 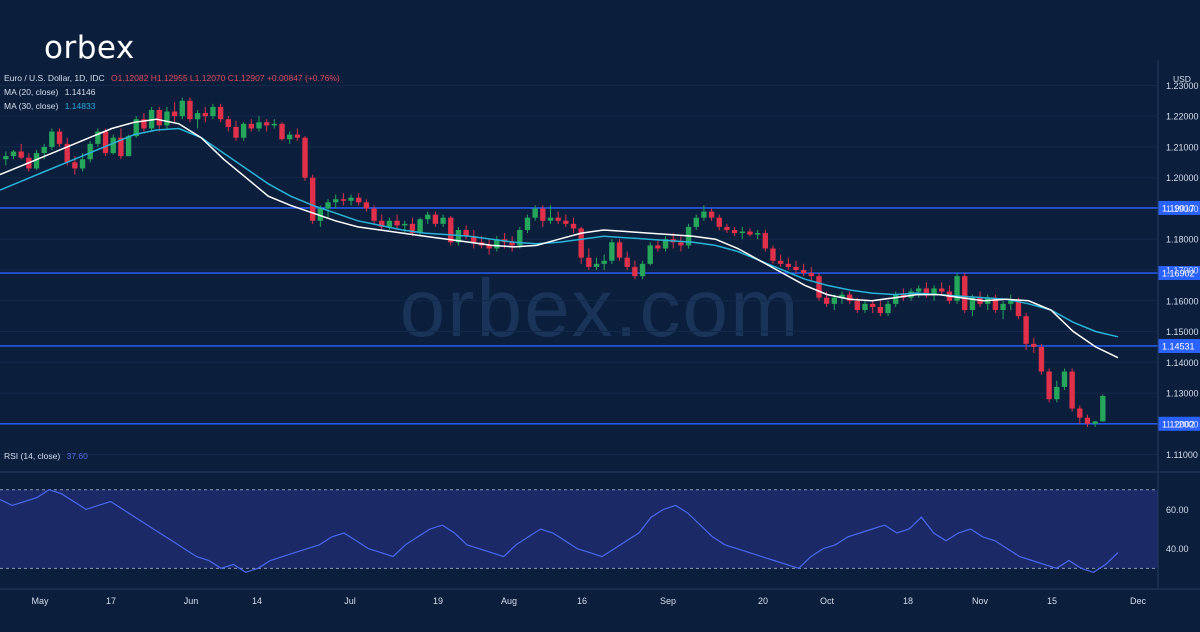 I want to click on y-tick-label: 1.13000, so click(x=1182, y=394).